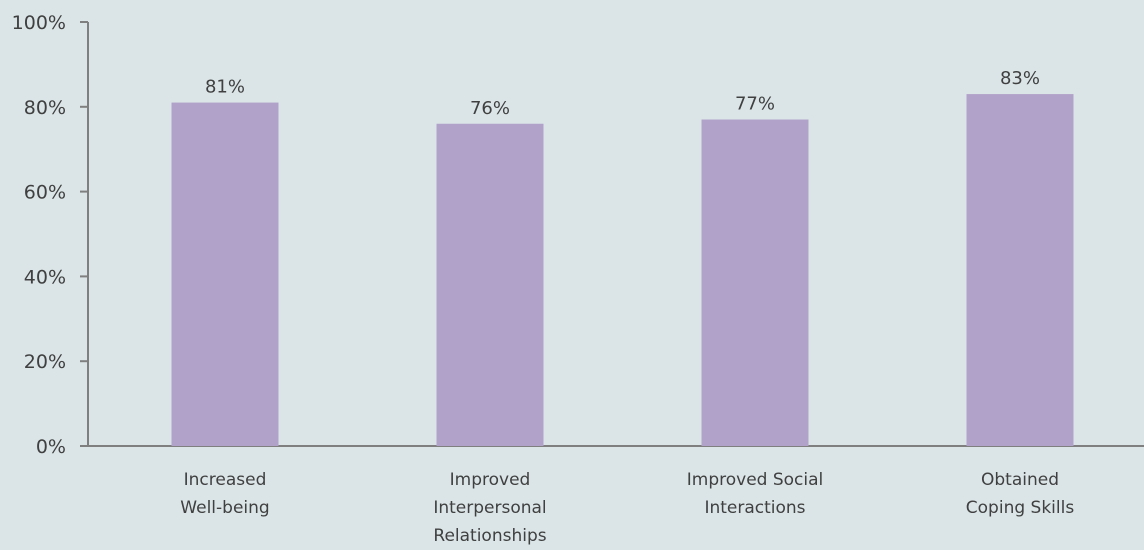  I want to click on data-label: 76%, so click(490, 108).